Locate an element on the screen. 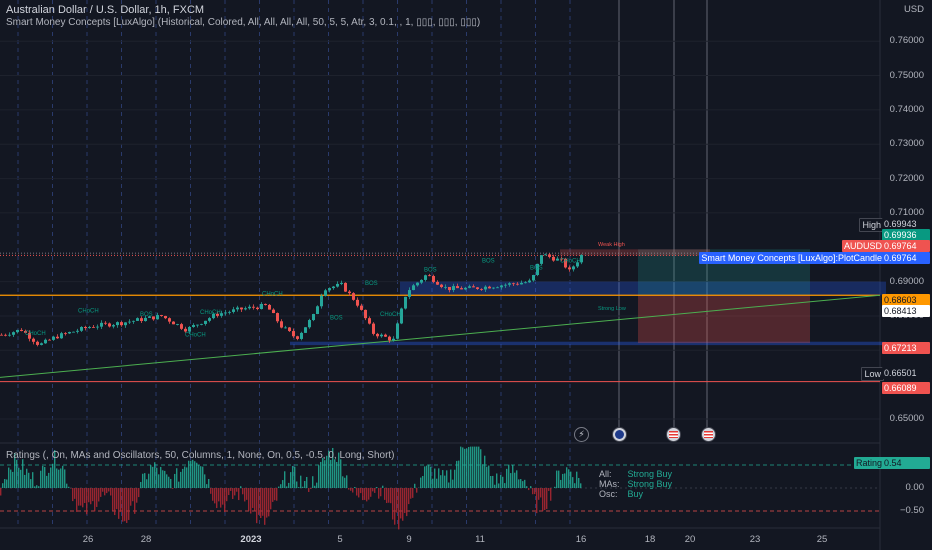 This screenshot has height=550, width=932. structure-label: CHoCH is located at coordinates (570, 262).